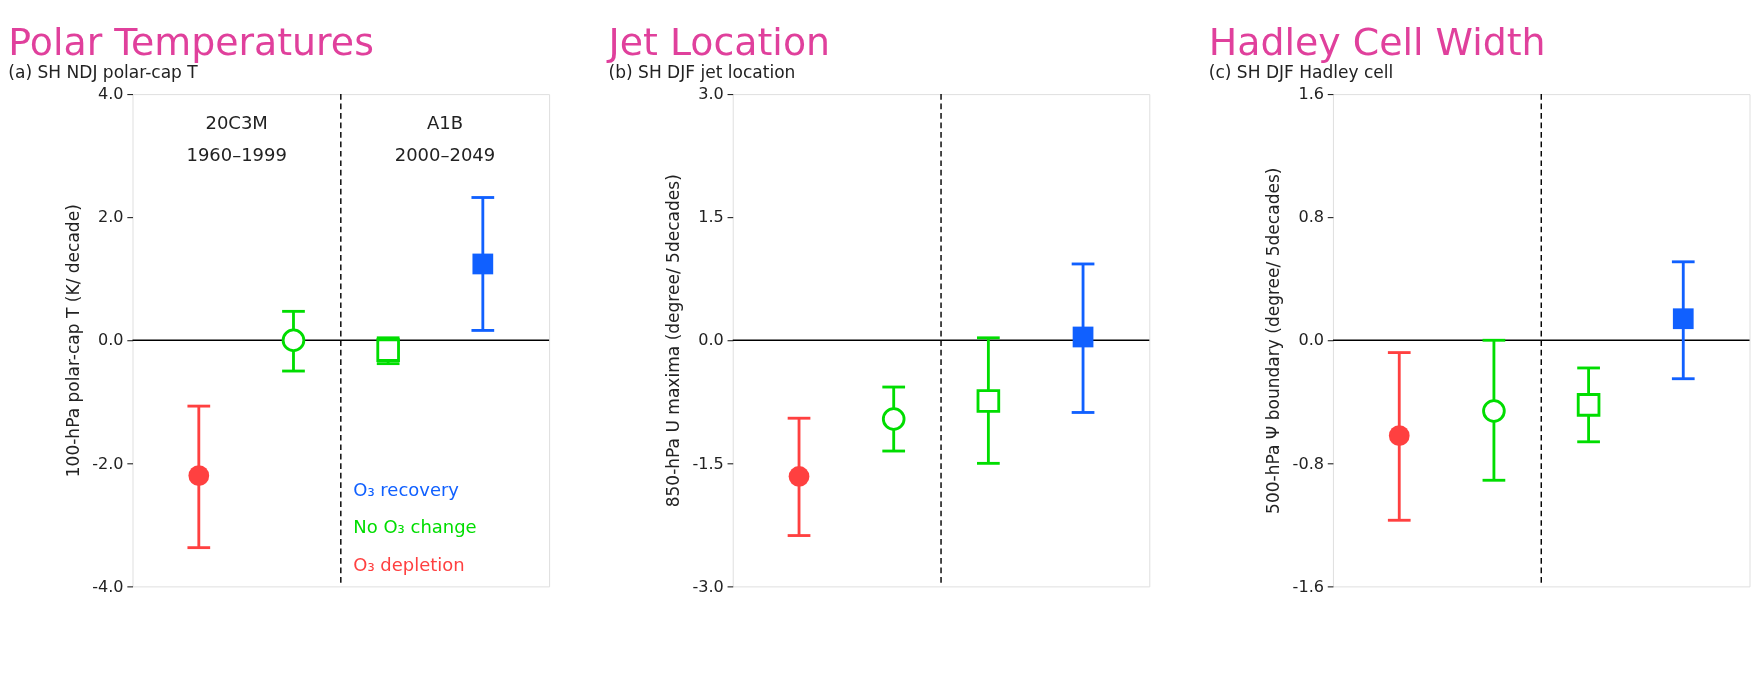  Describe the element at coordinates (103, 72) in the screenshot. I see `chart-subtitle: (a) SH NDJ polar-cap T` at that location.